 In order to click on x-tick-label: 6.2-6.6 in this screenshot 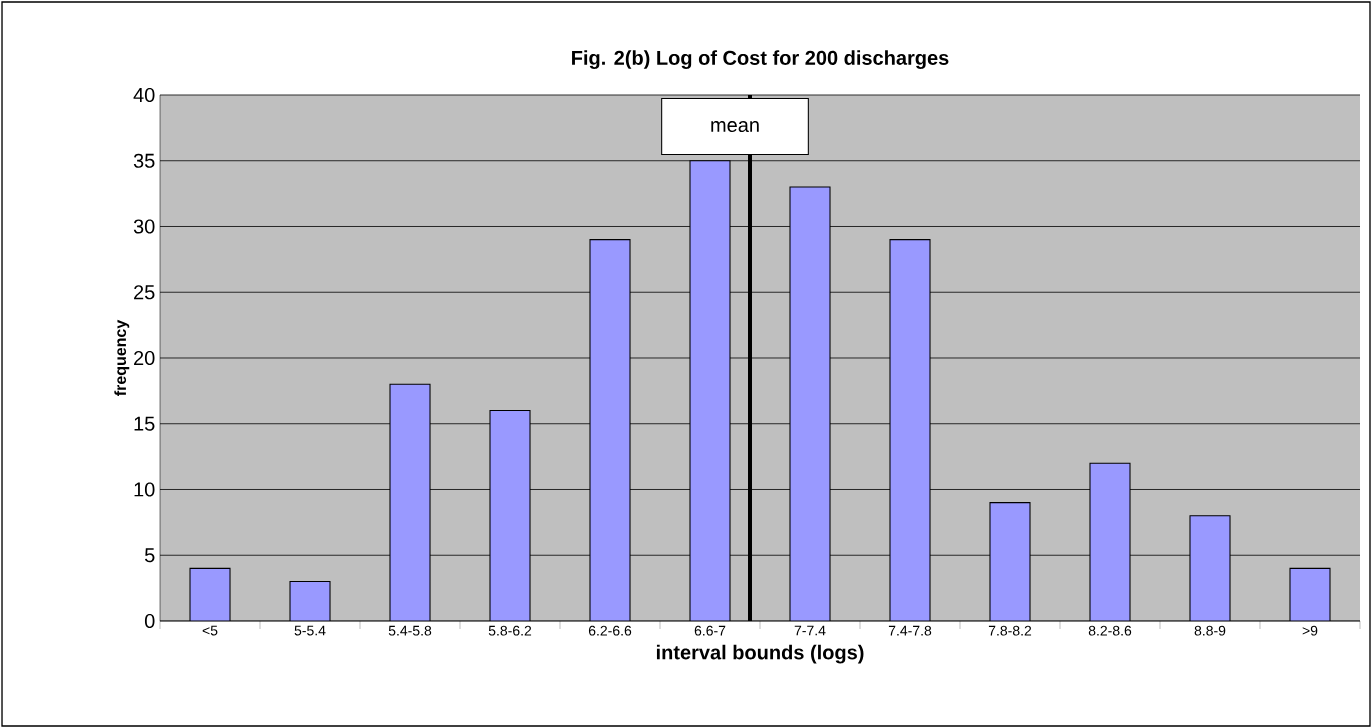, I will do `click(610, 630)`.